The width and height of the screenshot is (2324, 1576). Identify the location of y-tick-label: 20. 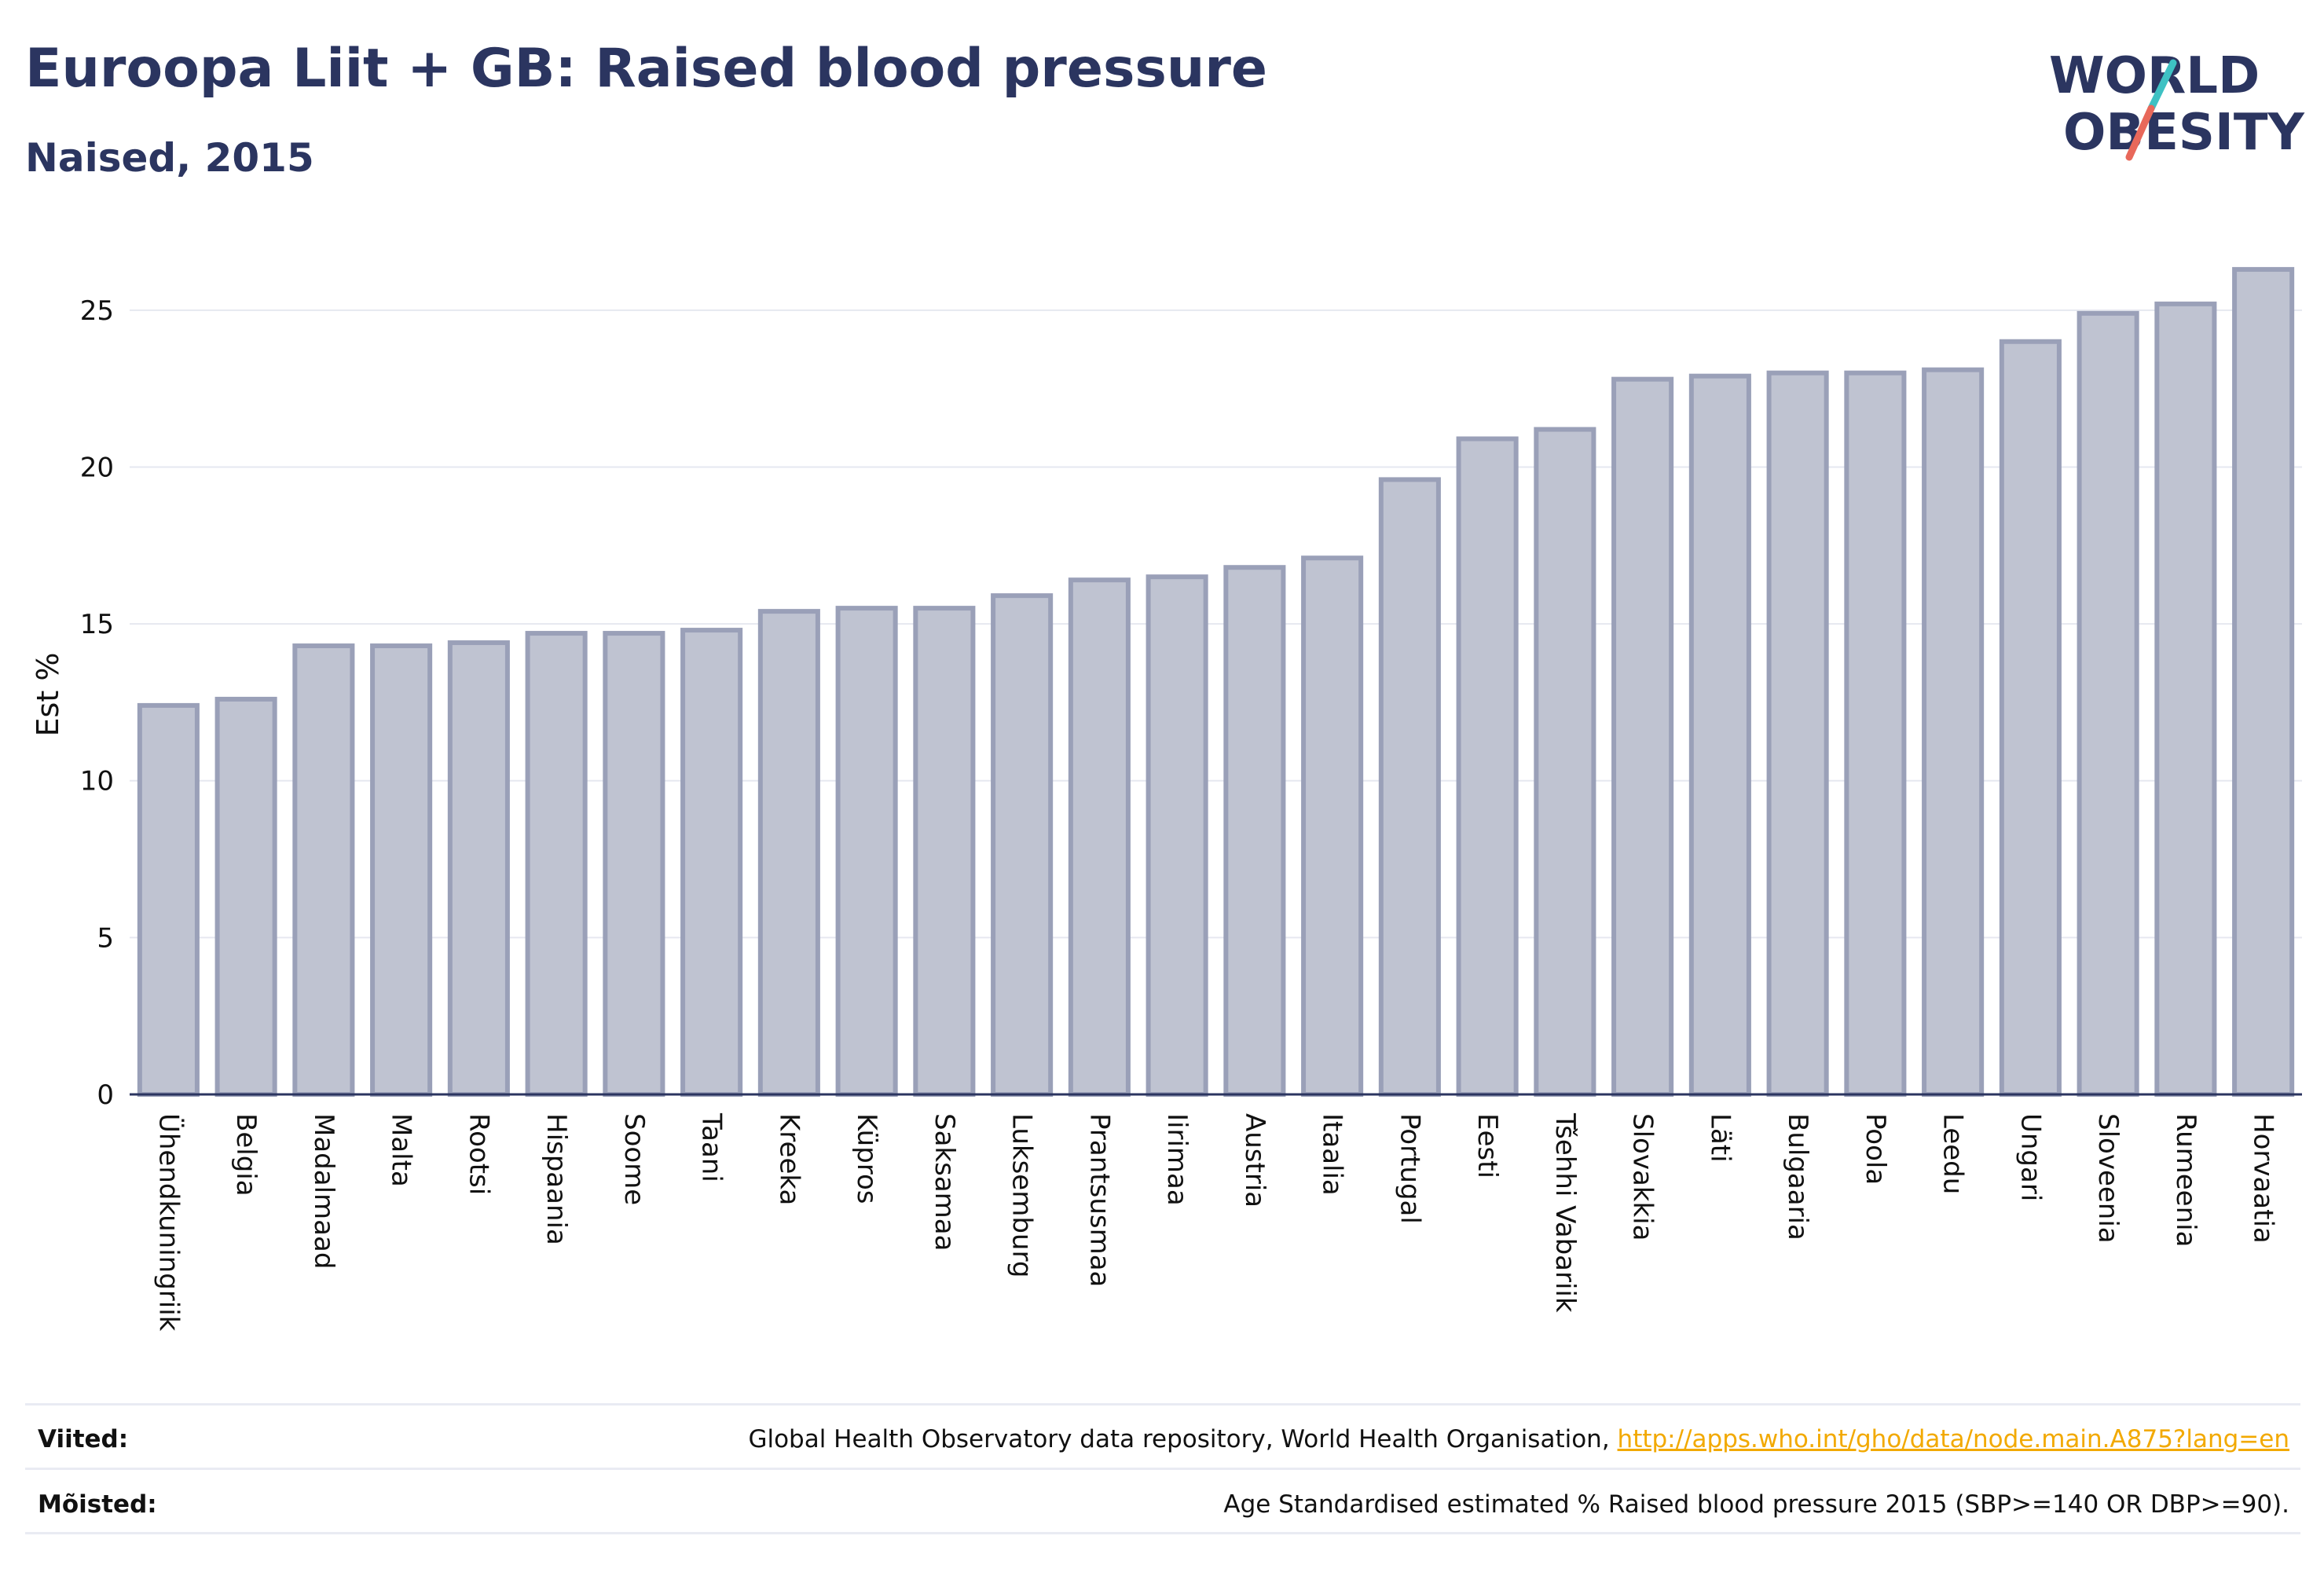
(97, 467).